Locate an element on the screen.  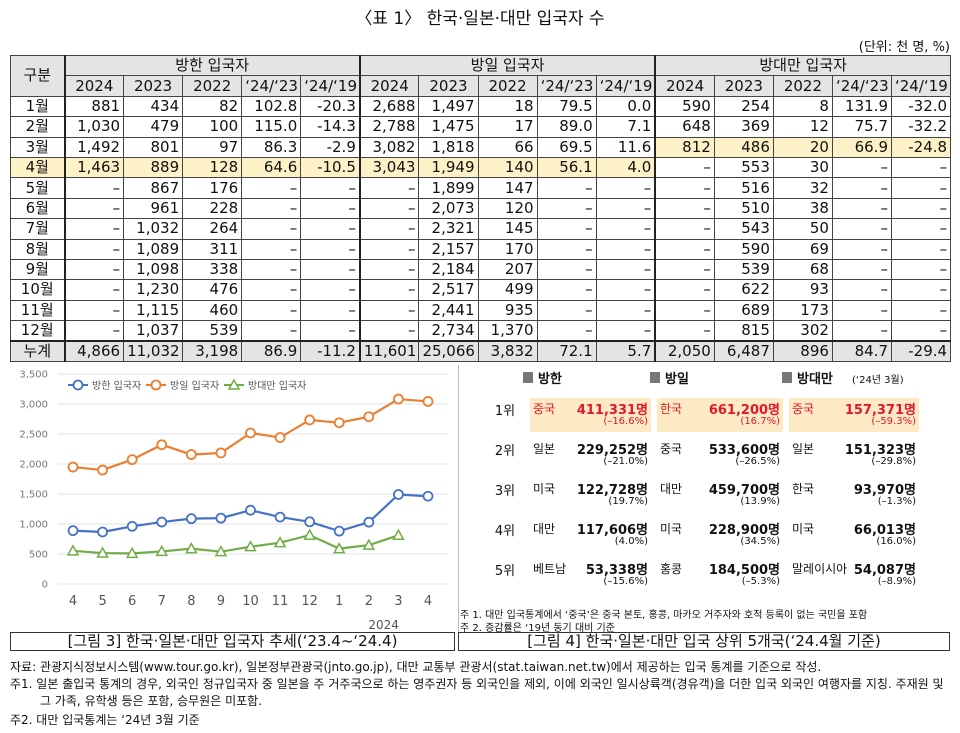
x-tick-label: 3 is located at coordinates (398, 601).